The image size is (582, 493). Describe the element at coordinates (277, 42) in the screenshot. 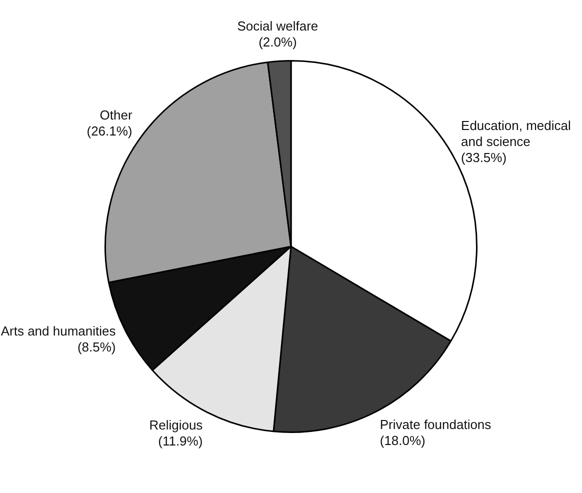

I see `data-label: (2.0%)` at that location.